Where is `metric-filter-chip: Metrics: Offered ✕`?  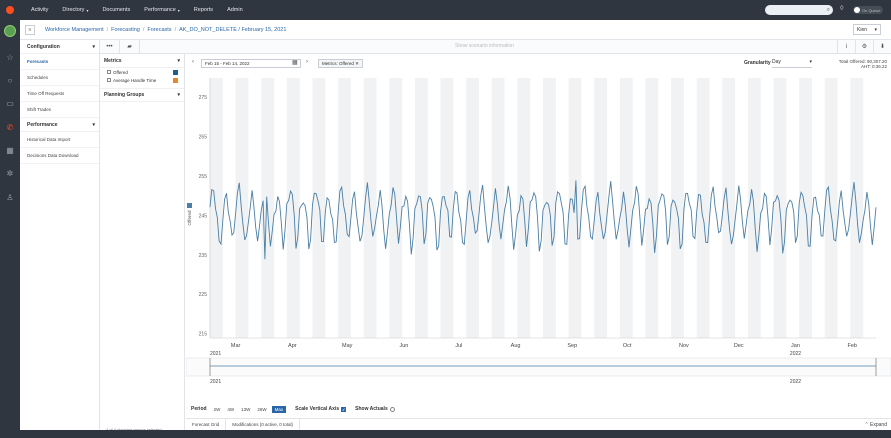
metric-filter-chip: Metrics: Offered ✕ is located at coordinates (340, 63).